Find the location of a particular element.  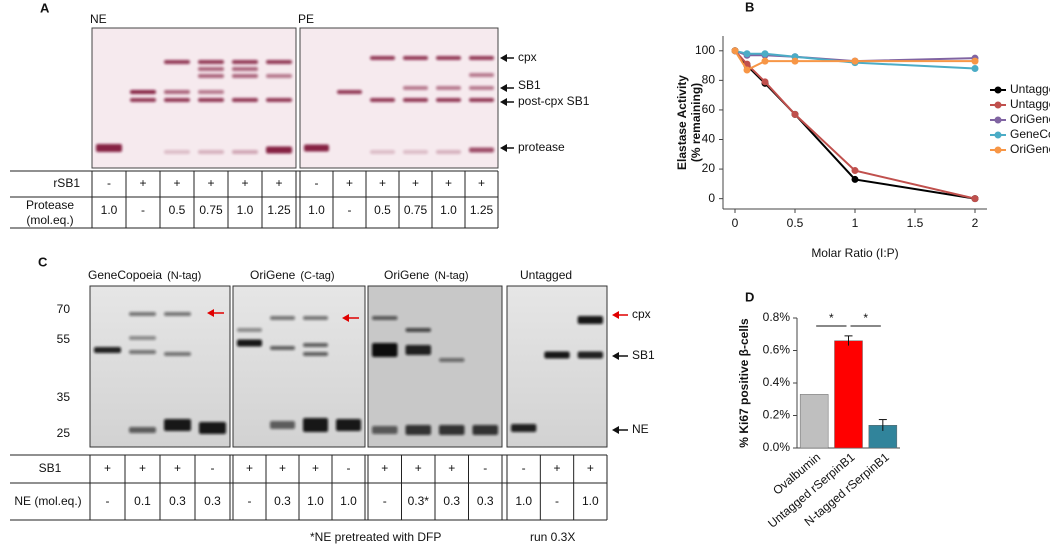

row-sublabel: (mol.eq.) is located at coordinates (49, 220).